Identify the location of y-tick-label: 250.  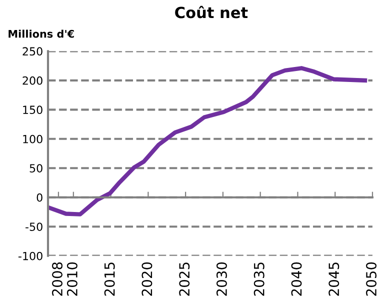
(32, 51).